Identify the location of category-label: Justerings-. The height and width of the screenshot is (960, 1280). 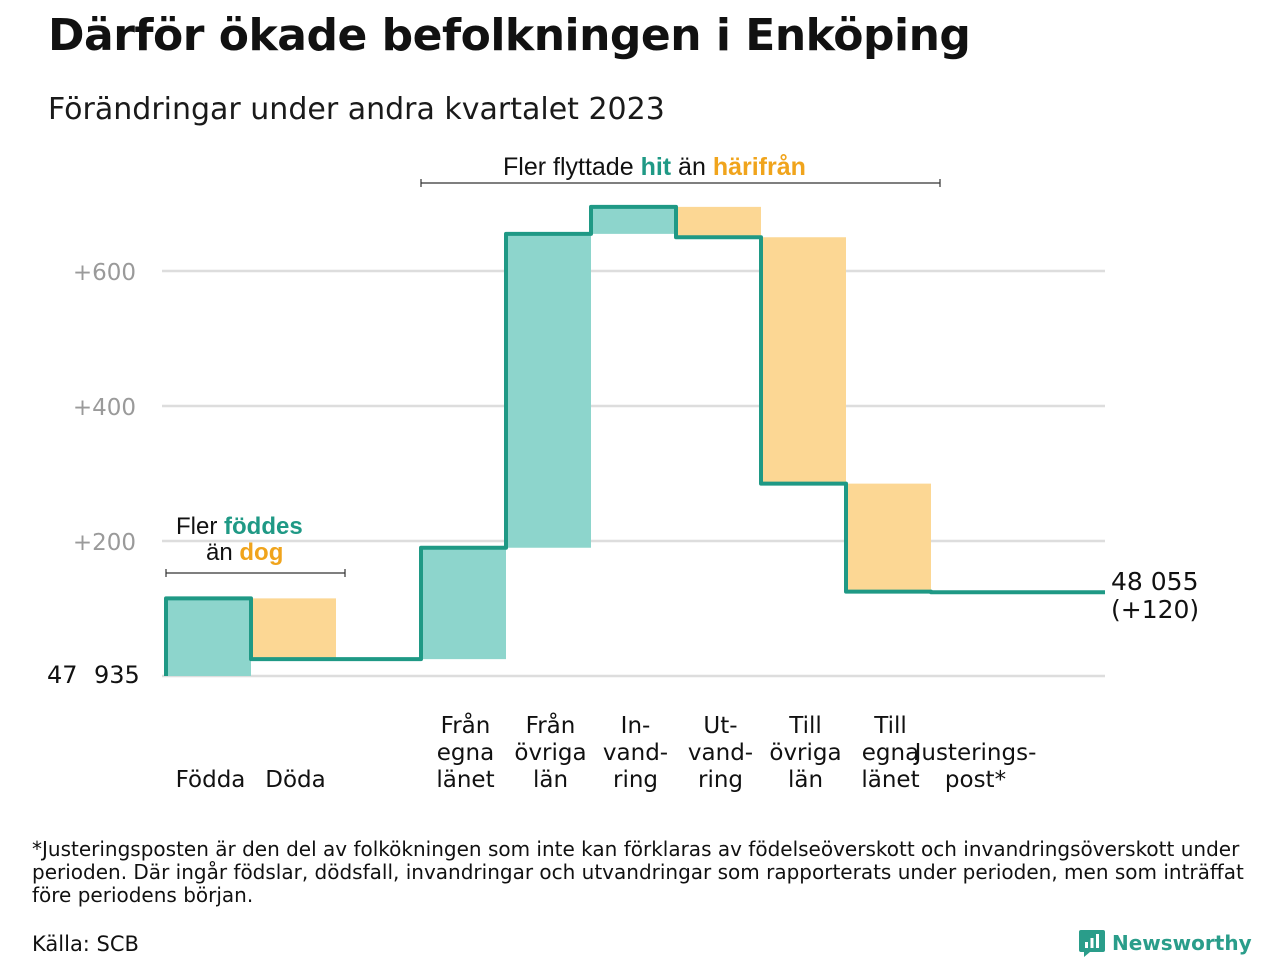
(975, 753).